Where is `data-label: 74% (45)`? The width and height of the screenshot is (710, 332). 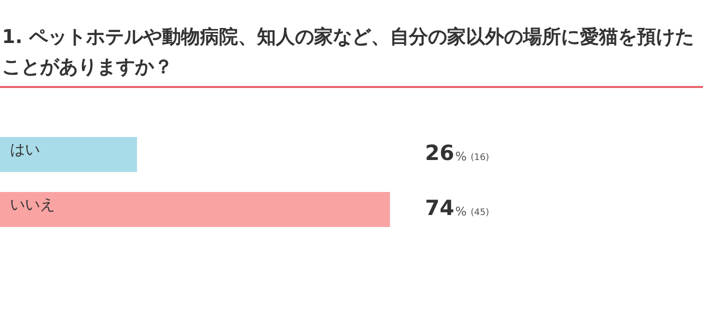
data-label: 74% (45) is located at coordinates (457, 208).